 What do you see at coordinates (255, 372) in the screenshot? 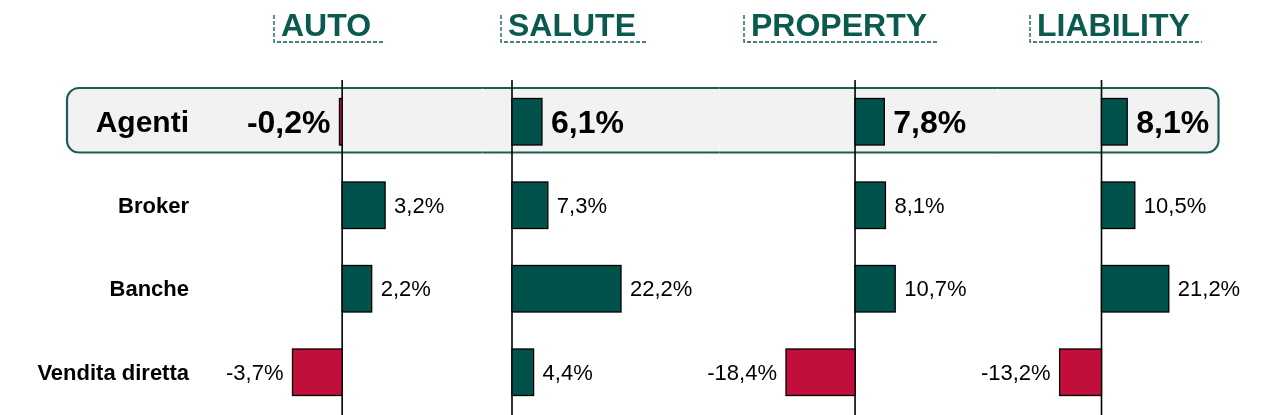
I see `data-label: -3,7%` at bounding box center [255, 372].